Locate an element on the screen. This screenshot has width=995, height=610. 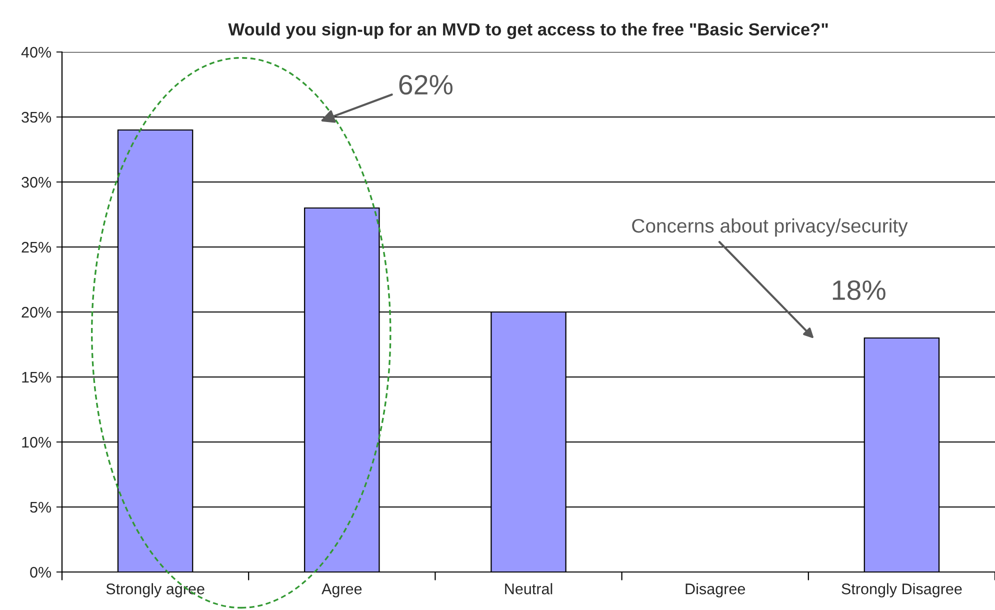
x-tick-label: Strongly Disagree is located at coordinates (902, 590).